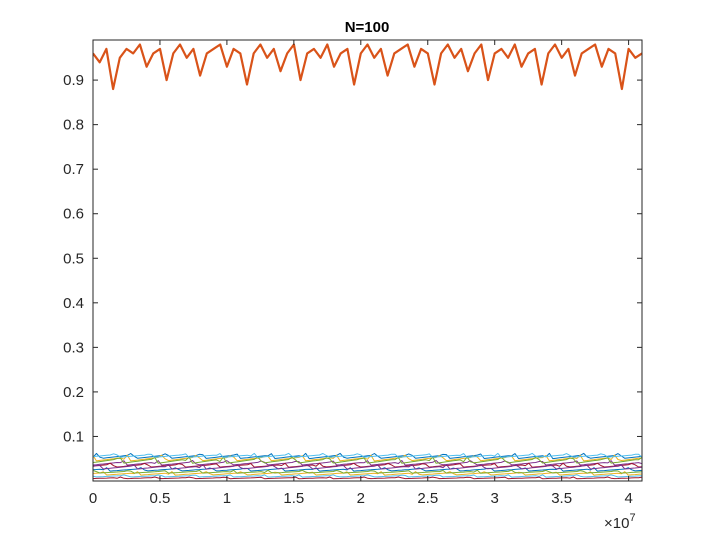  Describe the element at coordinates (367, 27) in the screenshot. I see `chart-title: N=100` at that location.